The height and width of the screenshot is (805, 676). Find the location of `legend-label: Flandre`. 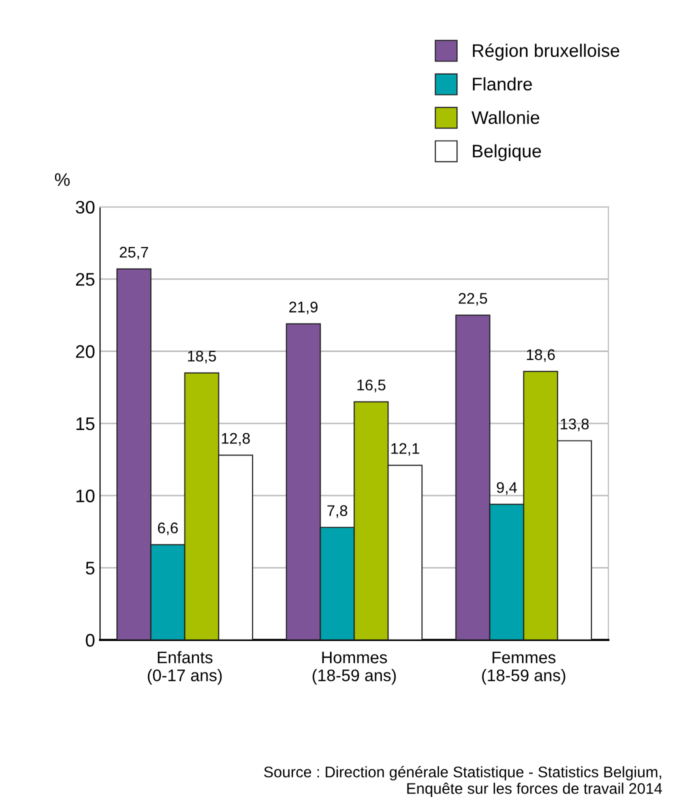

legend-label: Flandre is located at coordinates (502, 83).